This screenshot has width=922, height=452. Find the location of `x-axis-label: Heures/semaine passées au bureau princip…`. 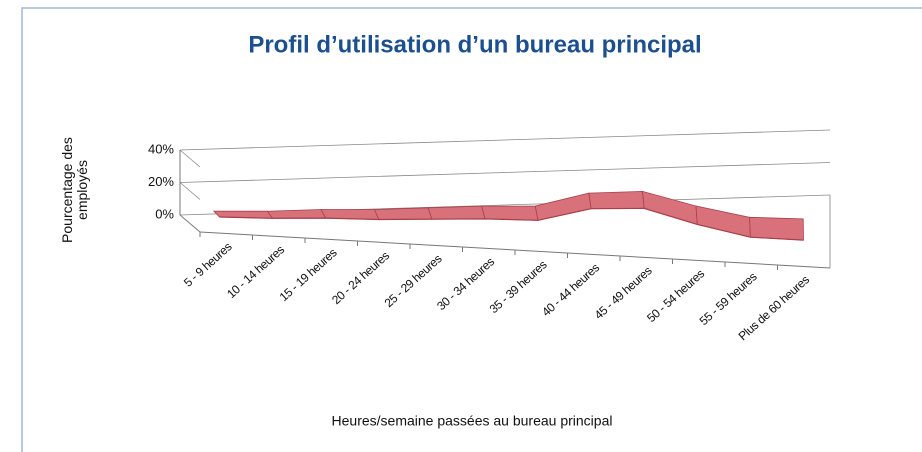

x-axis-label: Heures/semaine passées au bureau princip… is located at coordinates (472, 421).